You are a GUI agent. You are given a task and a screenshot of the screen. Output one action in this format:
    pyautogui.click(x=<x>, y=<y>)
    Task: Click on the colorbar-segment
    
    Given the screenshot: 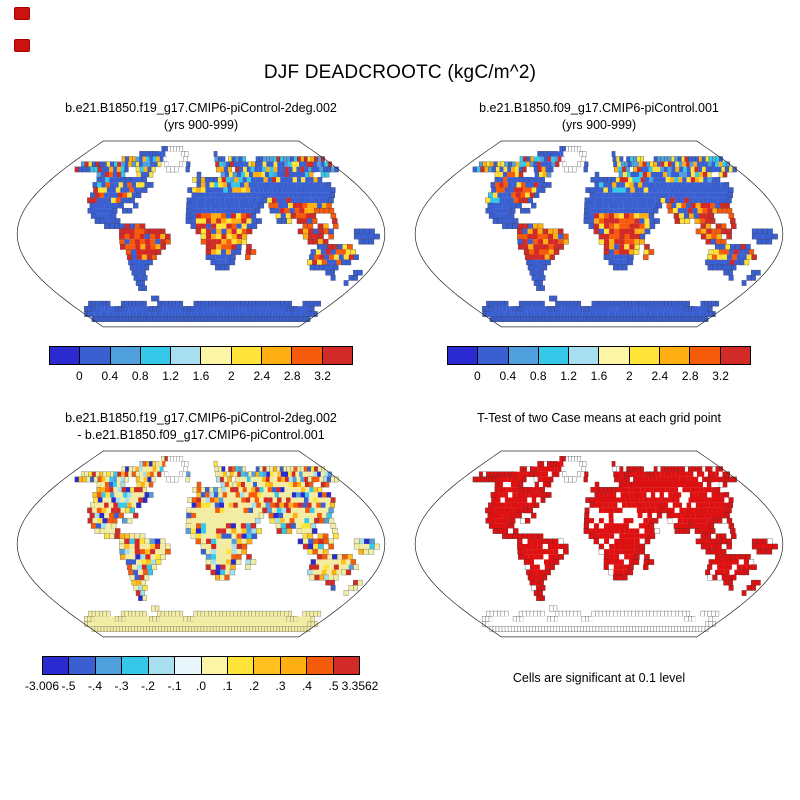 What is the action you would take?
    pyautogui.click(x=306, y=355)
    